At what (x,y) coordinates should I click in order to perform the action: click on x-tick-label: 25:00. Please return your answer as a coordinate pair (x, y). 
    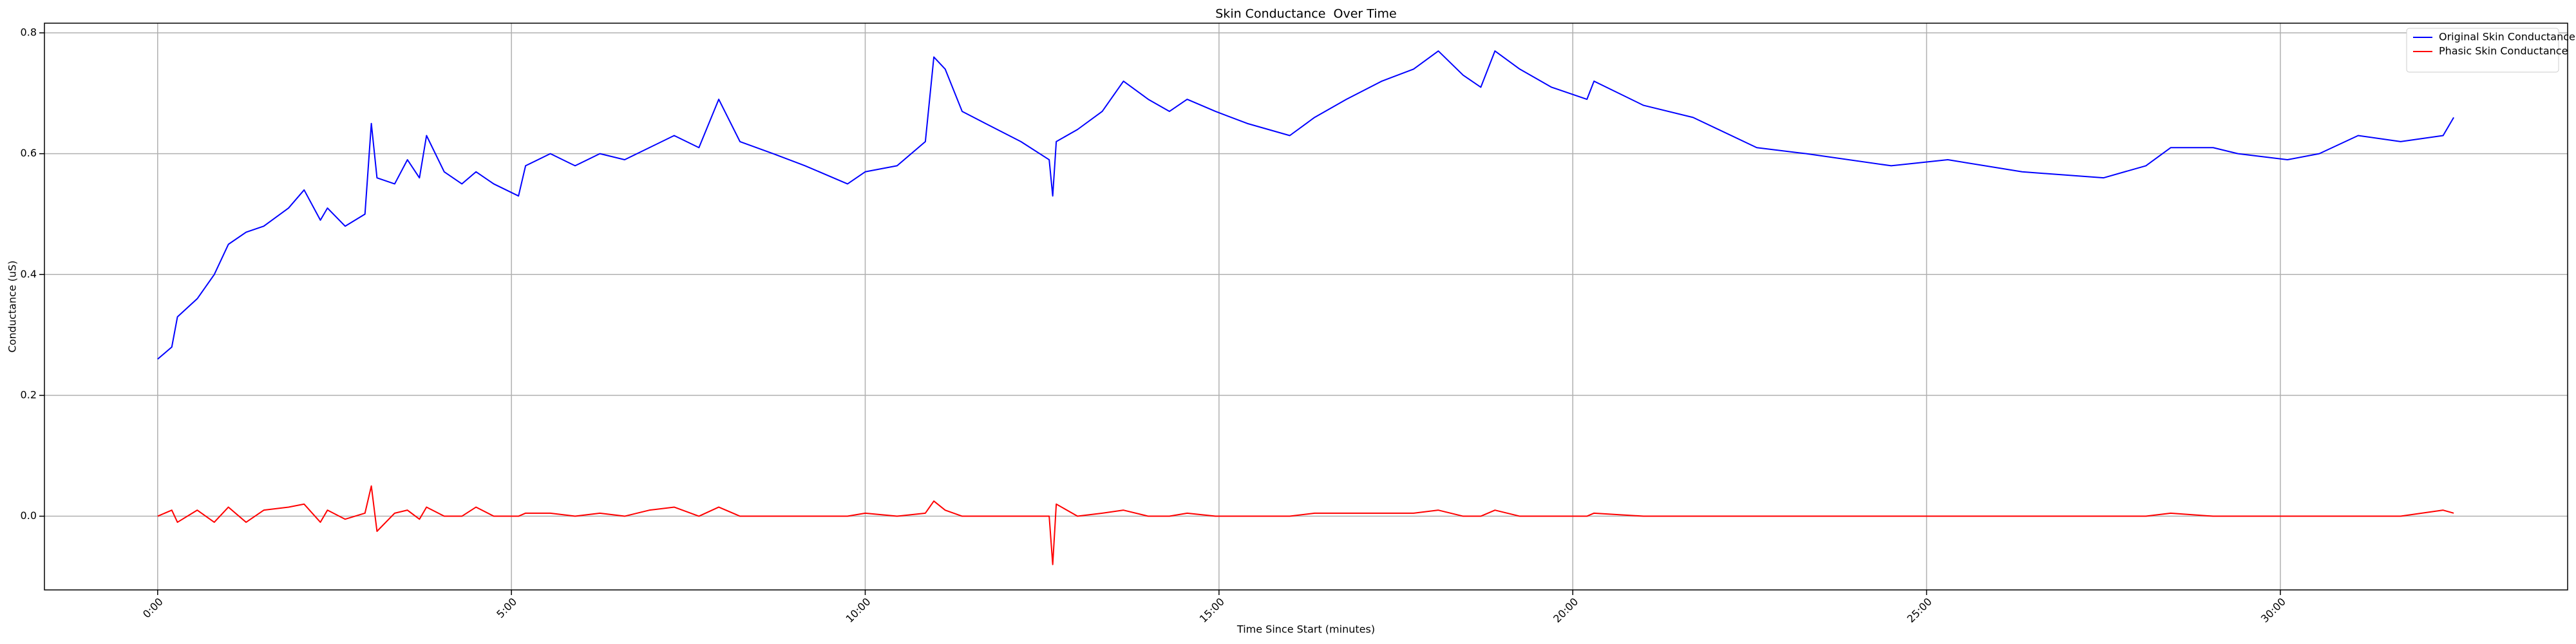
    Looking at the image, I should click on (1920, 610).